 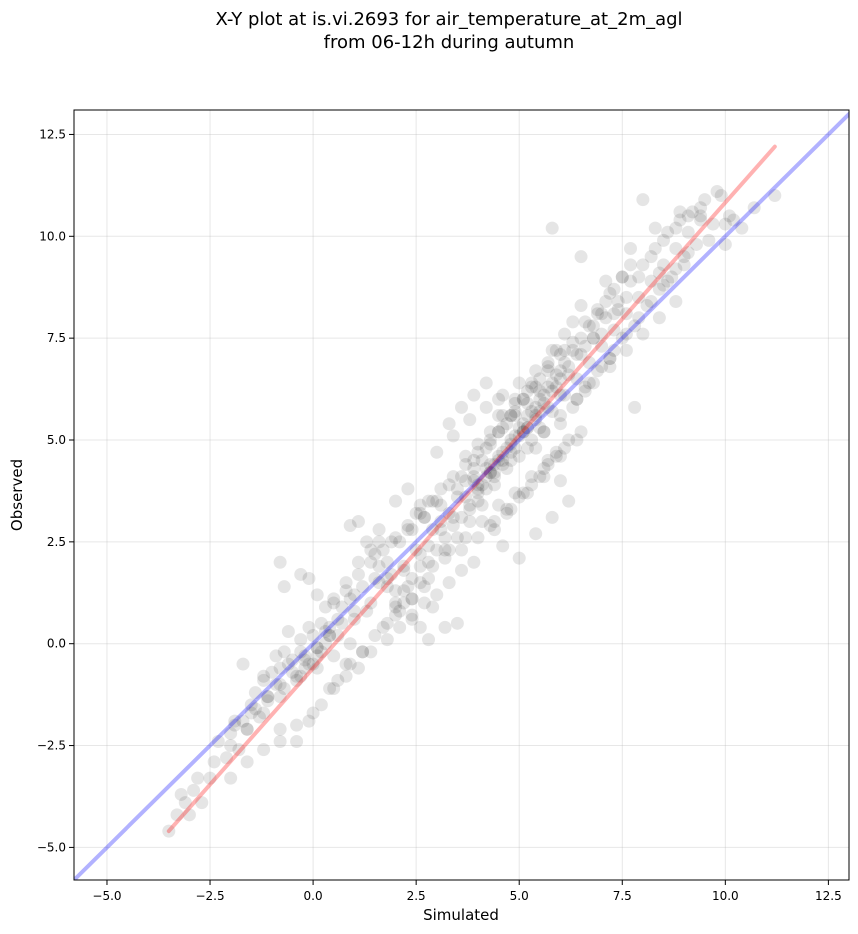 What do you see at coordinates (106, 896) in the screenshot?
I see `x-tick-label: −5.0` at bounding box center [106, 896].